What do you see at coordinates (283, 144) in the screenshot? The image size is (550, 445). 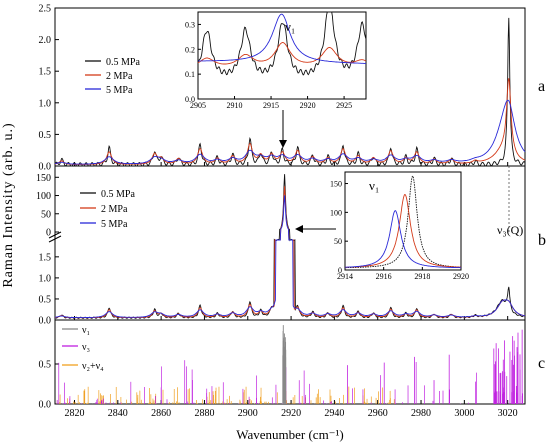 I see `arrow-a-head` at bounding box center [283, 144].